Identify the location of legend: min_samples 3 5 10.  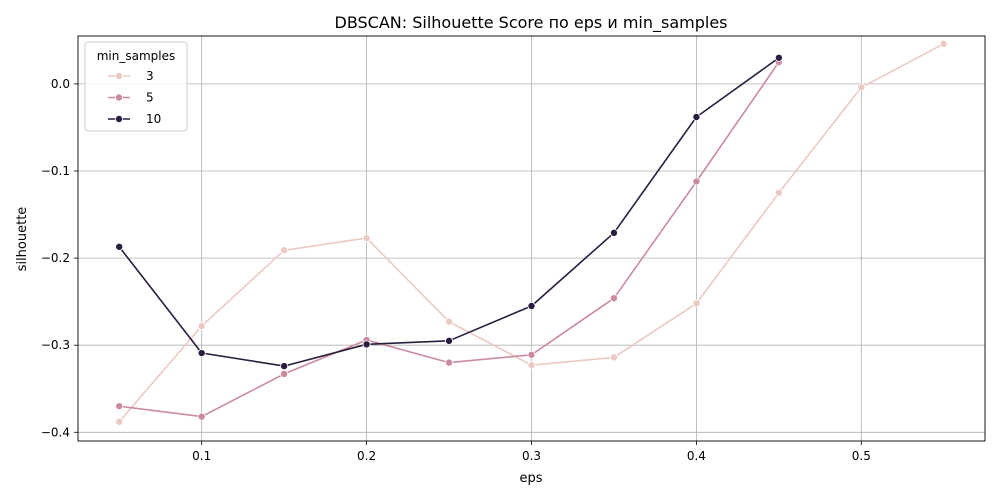
(136, 86).